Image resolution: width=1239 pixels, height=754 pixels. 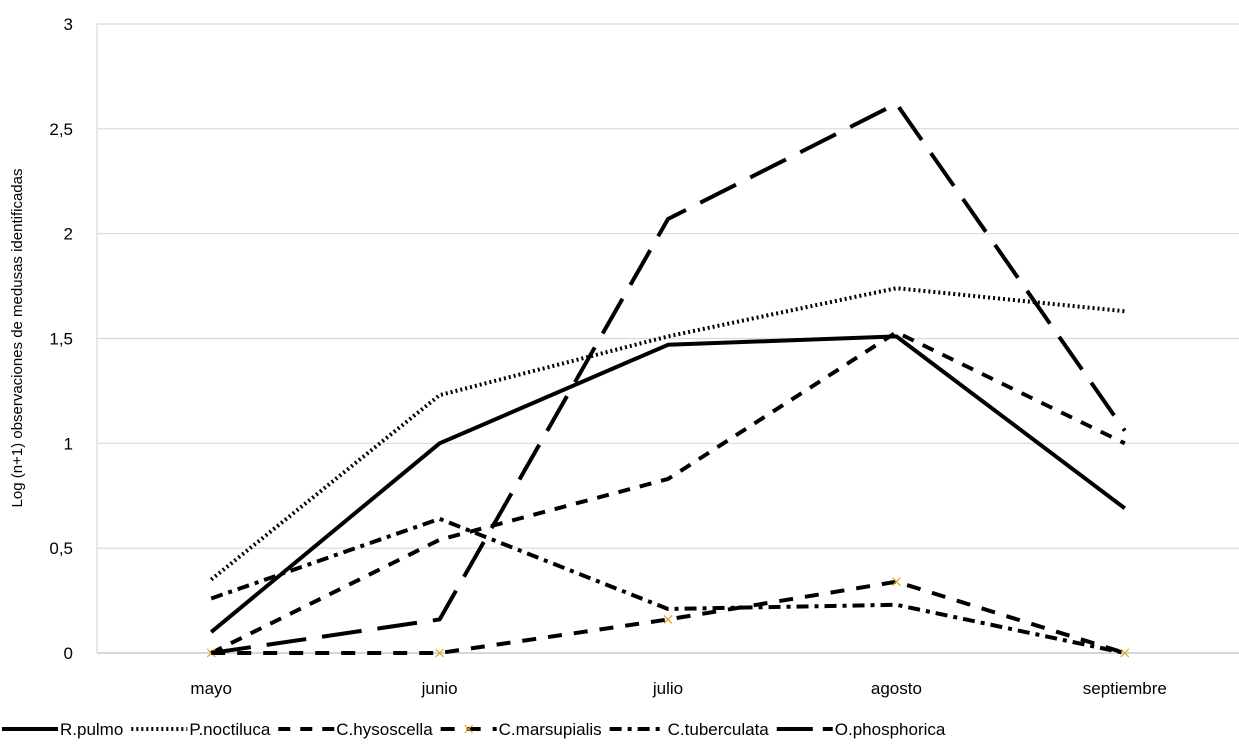 What do you see at coordinates (1125, 688) in the screenshot?
I see `x-tick-label: septiembre` at bounding box center [1125, 688].